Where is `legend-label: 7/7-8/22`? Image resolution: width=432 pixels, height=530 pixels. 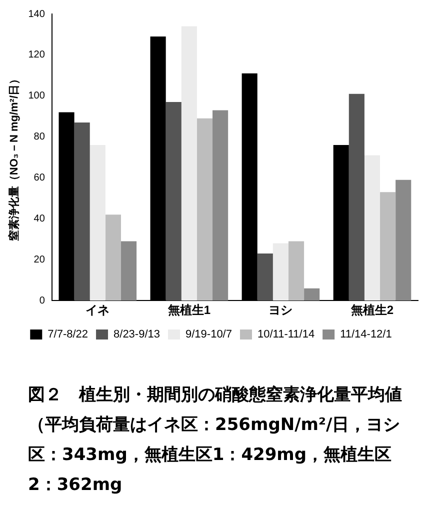
legend-label: 7/7-8/22 is located at coordinates (68, 334).